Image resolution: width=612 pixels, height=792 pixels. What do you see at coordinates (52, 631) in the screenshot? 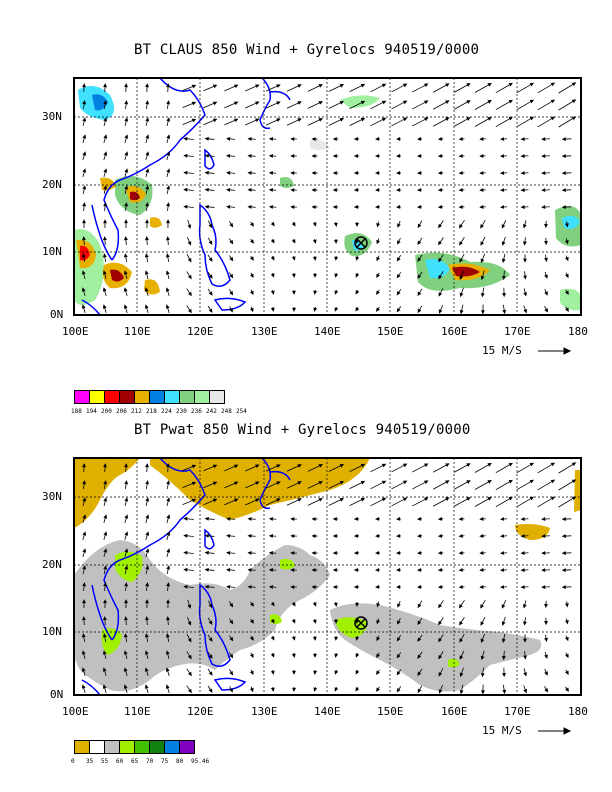
I see `panel2-lat-10N: 10N` at bounding box center [52, 631].